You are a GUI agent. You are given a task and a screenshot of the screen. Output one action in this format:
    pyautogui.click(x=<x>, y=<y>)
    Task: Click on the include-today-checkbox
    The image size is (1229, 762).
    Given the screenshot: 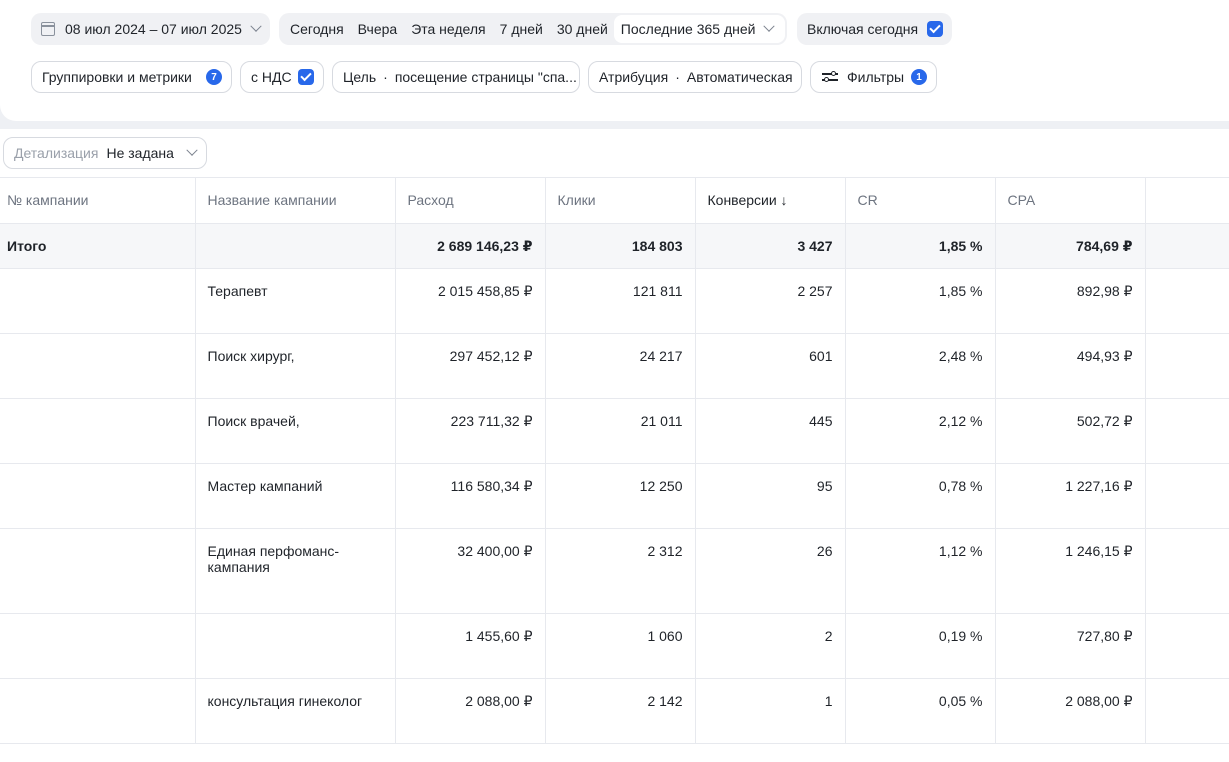 What is the action you would take?
    pyautogui.click(x=935, y=29)
    